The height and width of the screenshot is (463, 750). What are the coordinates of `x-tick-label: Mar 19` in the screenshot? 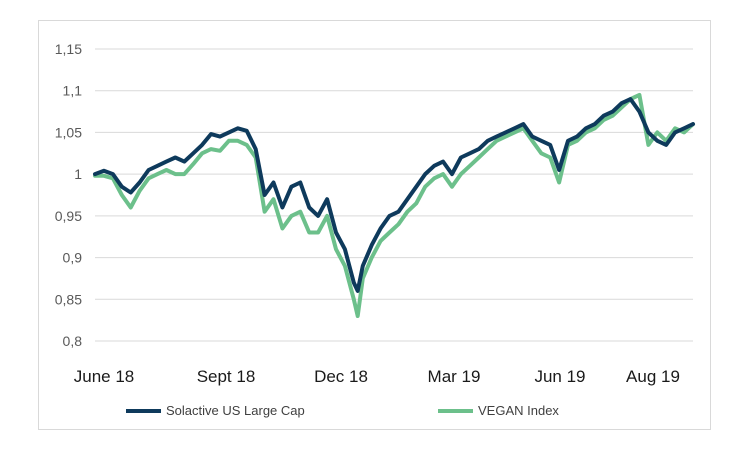 It's located at (454, 376).